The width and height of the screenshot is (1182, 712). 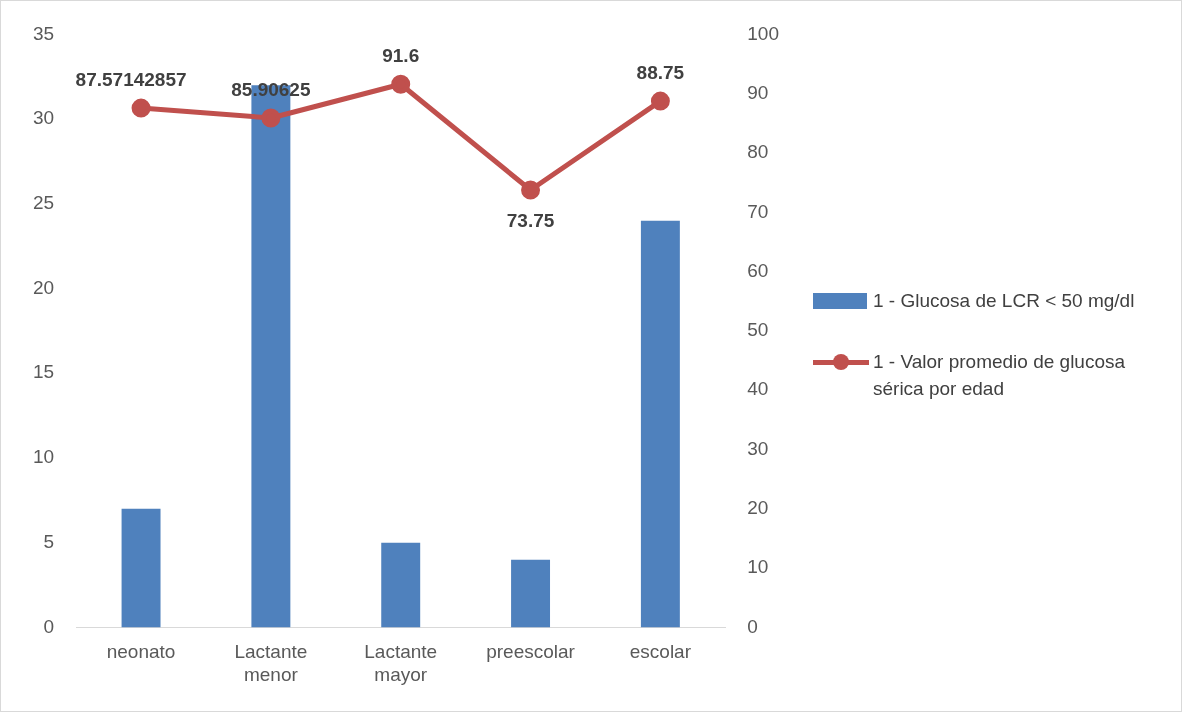 What do you see at coordinates (758, 508) in the screenshot?
I see `y2-tick-label: 20` at bounding box center [758, 508].